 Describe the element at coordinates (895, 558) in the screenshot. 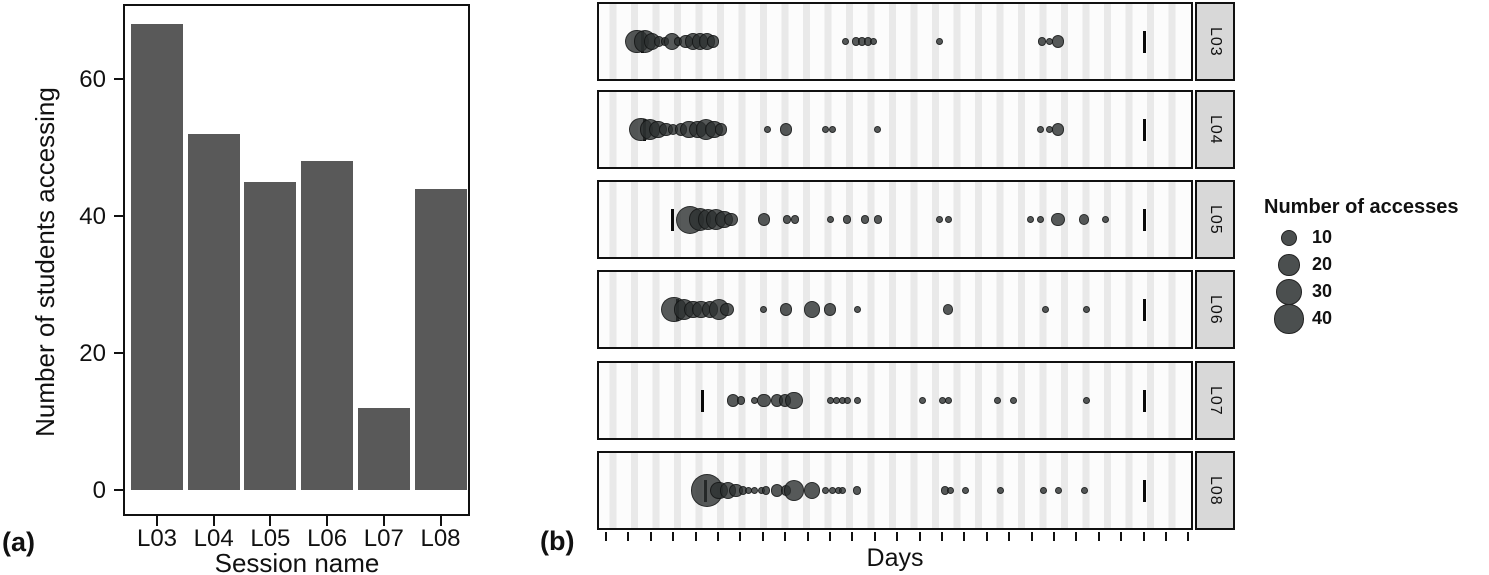

I see `panel-b-x-axis-title: Days` at that location.